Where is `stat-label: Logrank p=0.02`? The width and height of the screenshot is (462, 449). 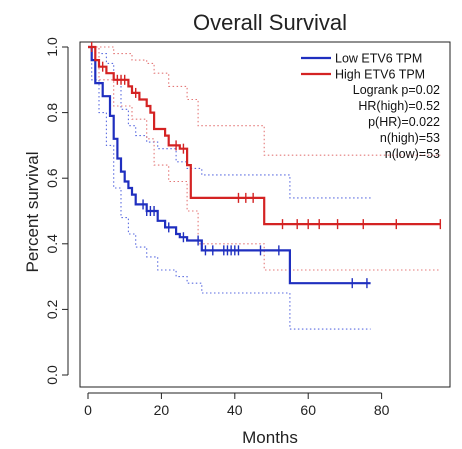
stat-label: Logrank p=0.02 is located at coordinates (396, 90).